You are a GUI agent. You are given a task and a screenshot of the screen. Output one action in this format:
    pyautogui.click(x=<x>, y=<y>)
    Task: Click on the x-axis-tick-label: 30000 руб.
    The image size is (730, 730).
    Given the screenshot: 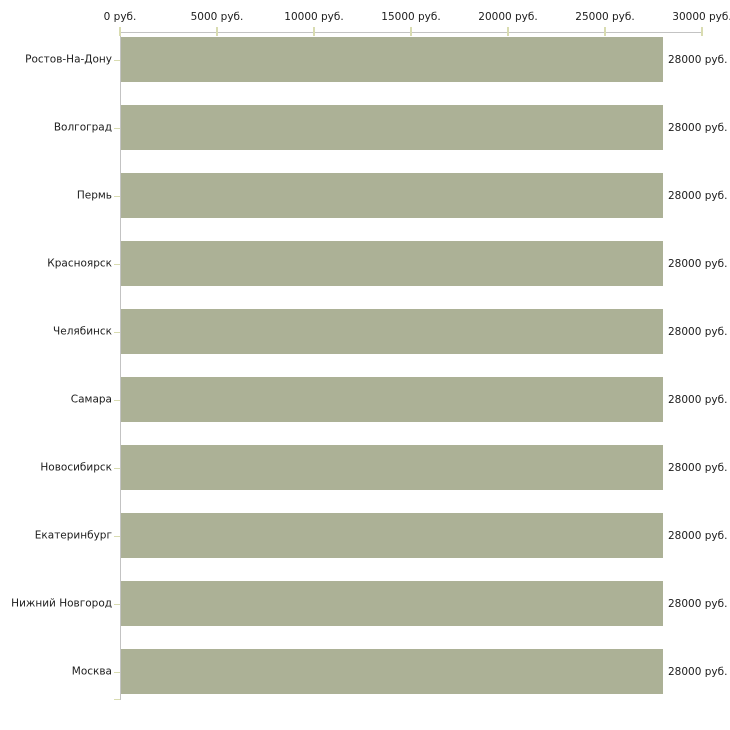 What is the action you would take?
    pyautogui.click(x=701, y=17)
    